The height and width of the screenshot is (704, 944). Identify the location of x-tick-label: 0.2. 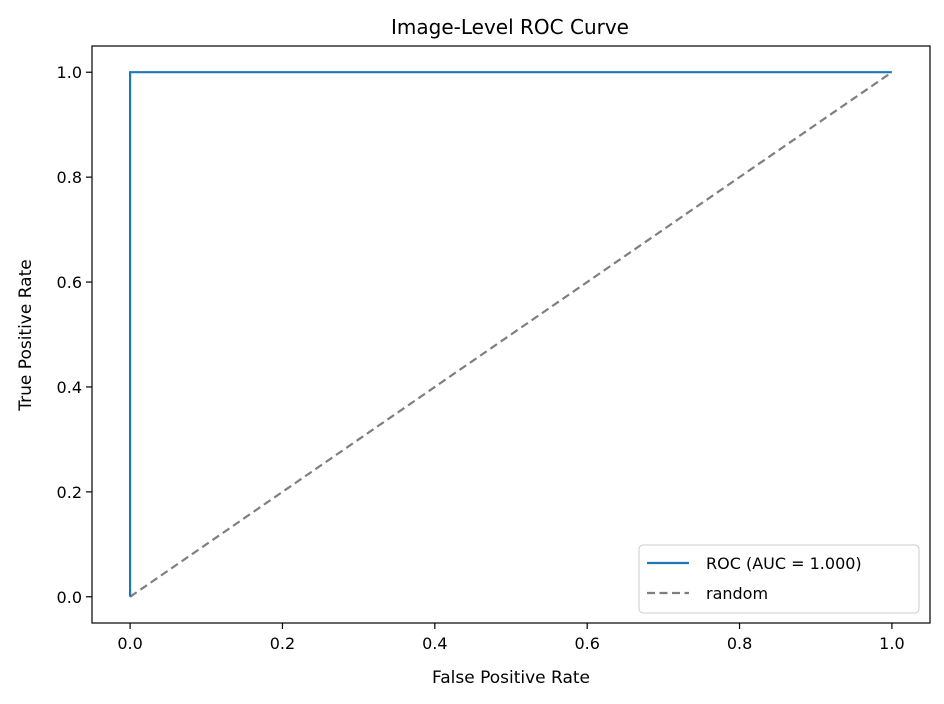
(282, 643).